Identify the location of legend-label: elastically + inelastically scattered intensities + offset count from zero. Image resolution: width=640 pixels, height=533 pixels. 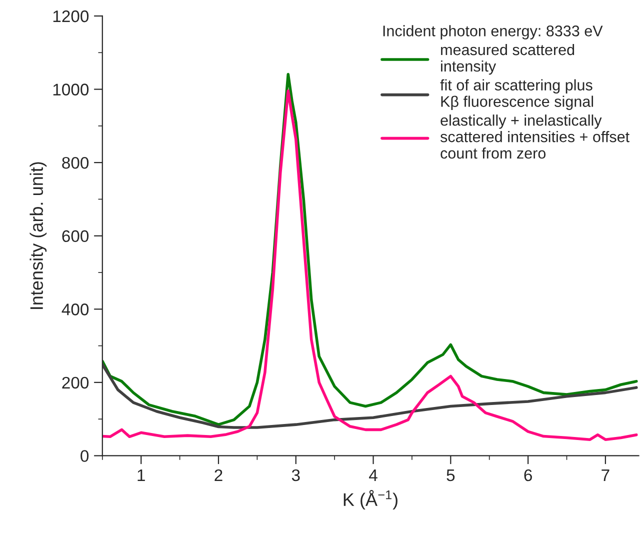
(535, 136).